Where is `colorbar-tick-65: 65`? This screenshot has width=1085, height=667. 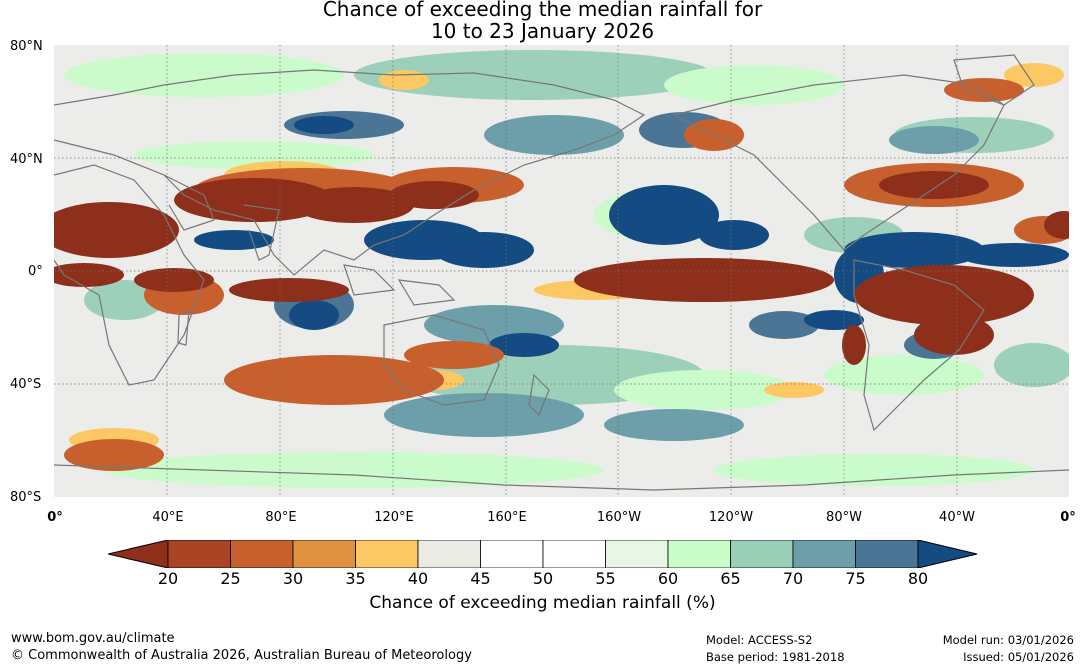 colorbar-tick-65: 65 is located at coordinates (730, 578).